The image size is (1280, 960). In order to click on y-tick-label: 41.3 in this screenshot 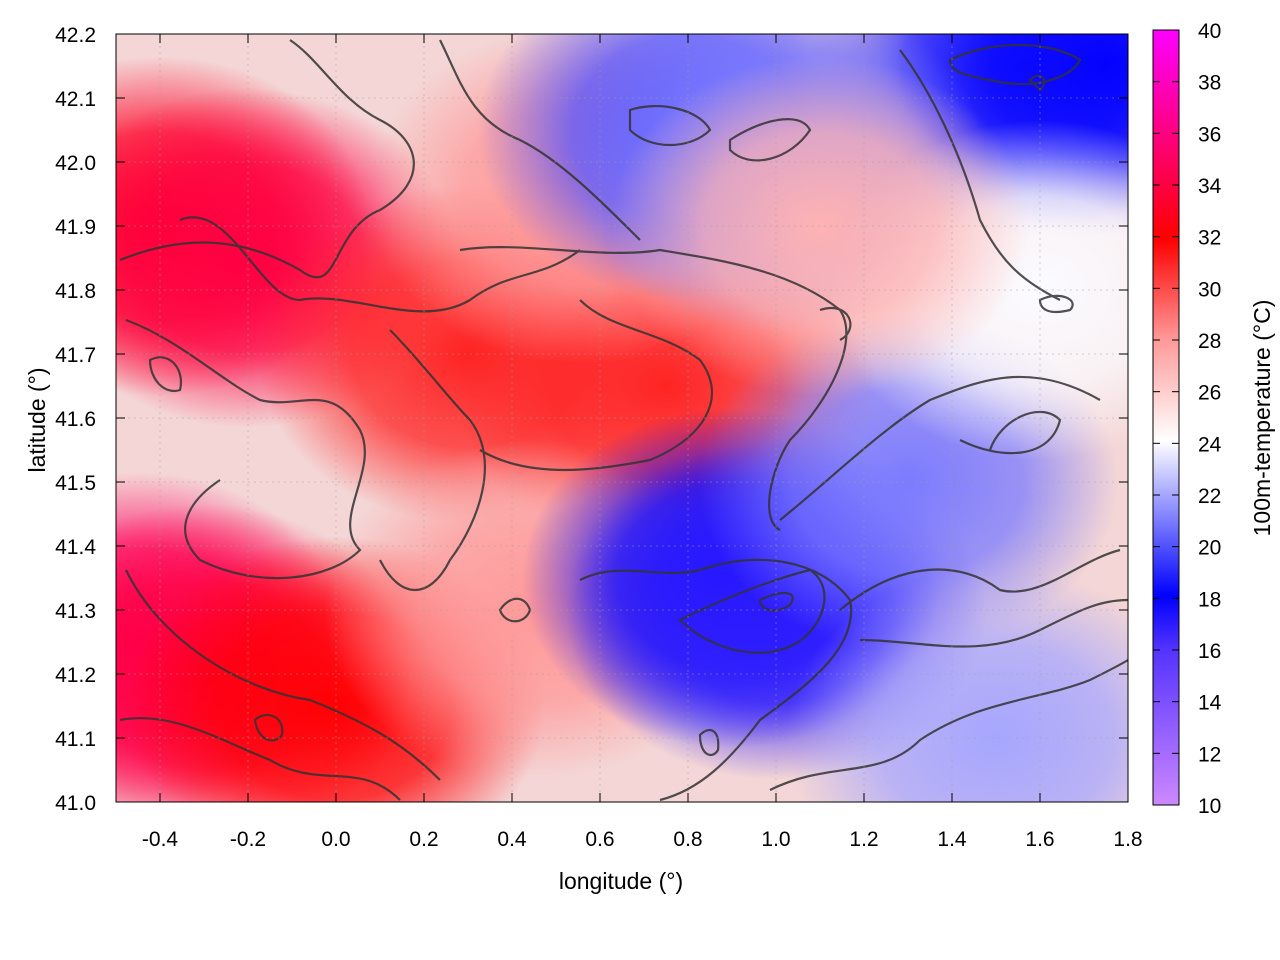, I will do `click(75, 611)`.